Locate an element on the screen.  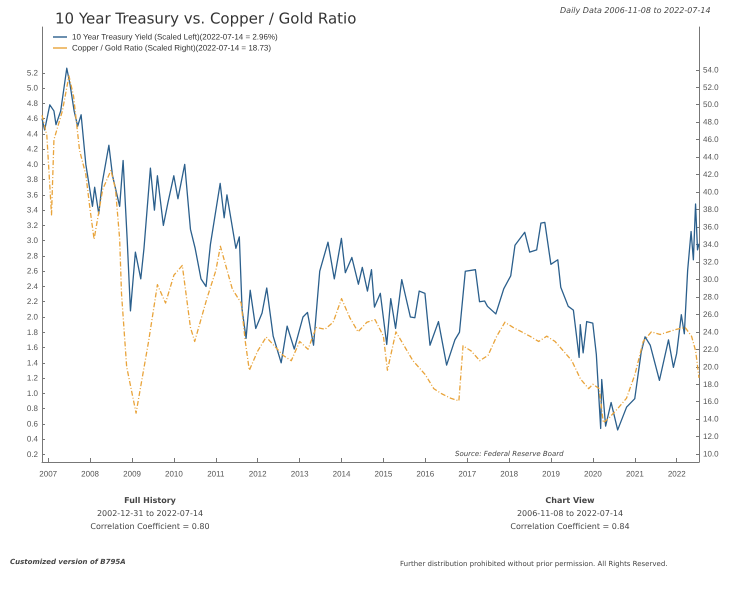
y2-tick-label: 34.0 is located at coordinates (711, 244).